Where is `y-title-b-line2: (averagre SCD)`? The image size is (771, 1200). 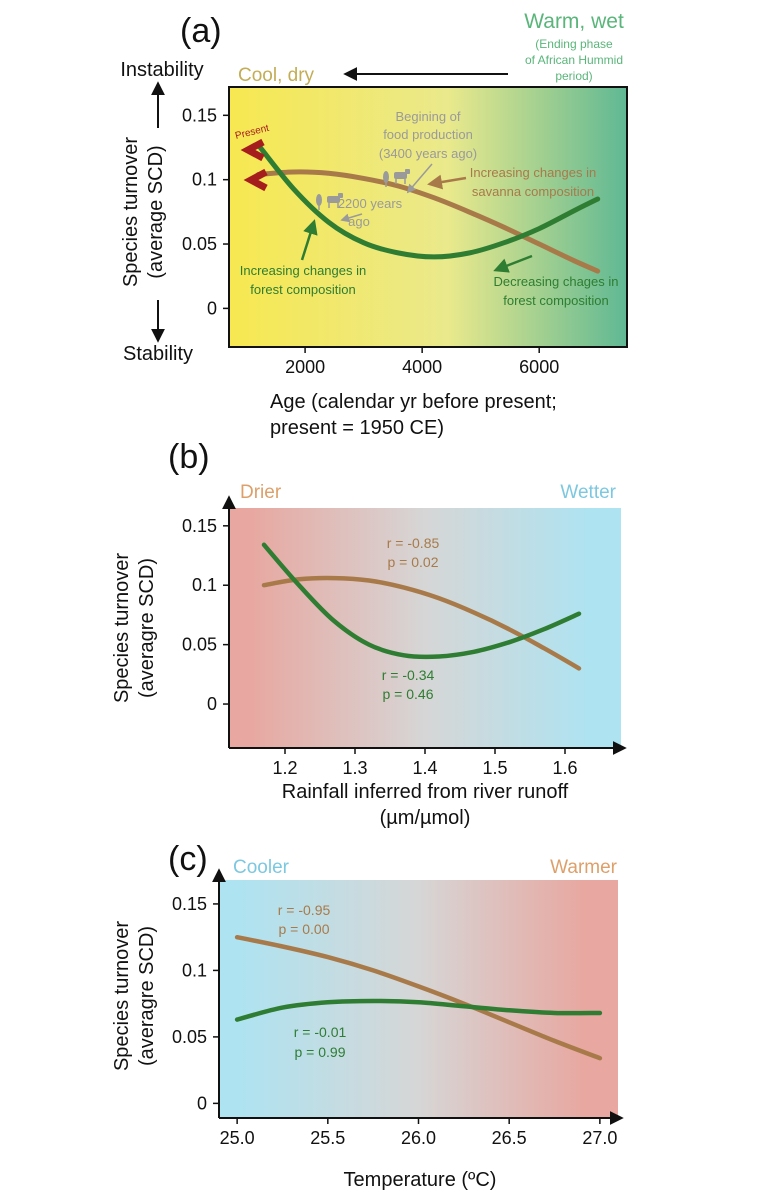
y-title-b-line2: (averagre SCD) is located at coordinates (147, 628).